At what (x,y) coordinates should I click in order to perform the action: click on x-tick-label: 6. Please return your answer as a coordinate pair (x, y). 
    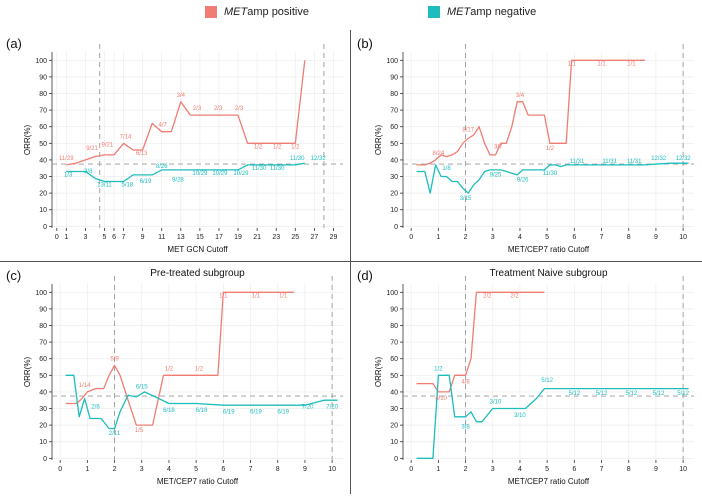
    Looking at the image, I should click on (114, 237).